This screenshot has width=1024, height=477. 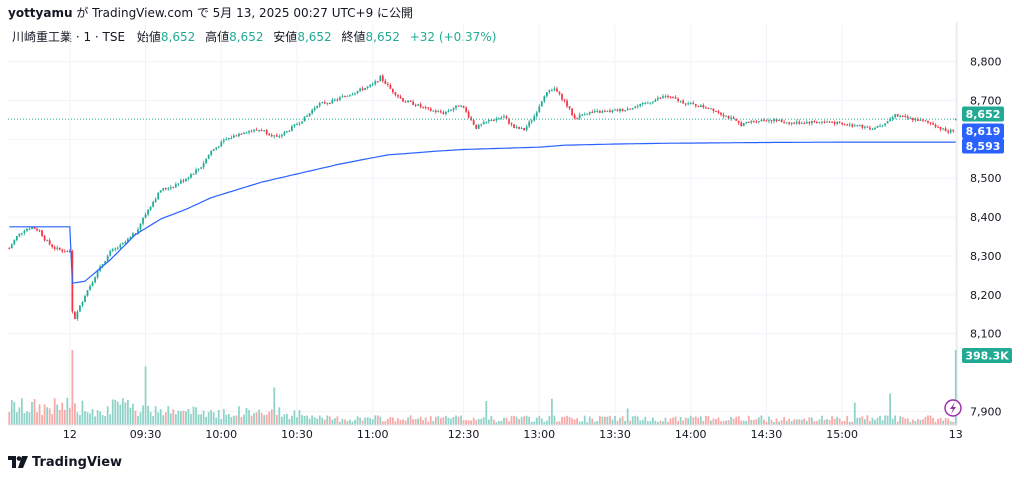 What do you see at coordinates (615, 434) in the screenshot?
I see `time-tick-label: 13:30` at bounding box center [615, 434].